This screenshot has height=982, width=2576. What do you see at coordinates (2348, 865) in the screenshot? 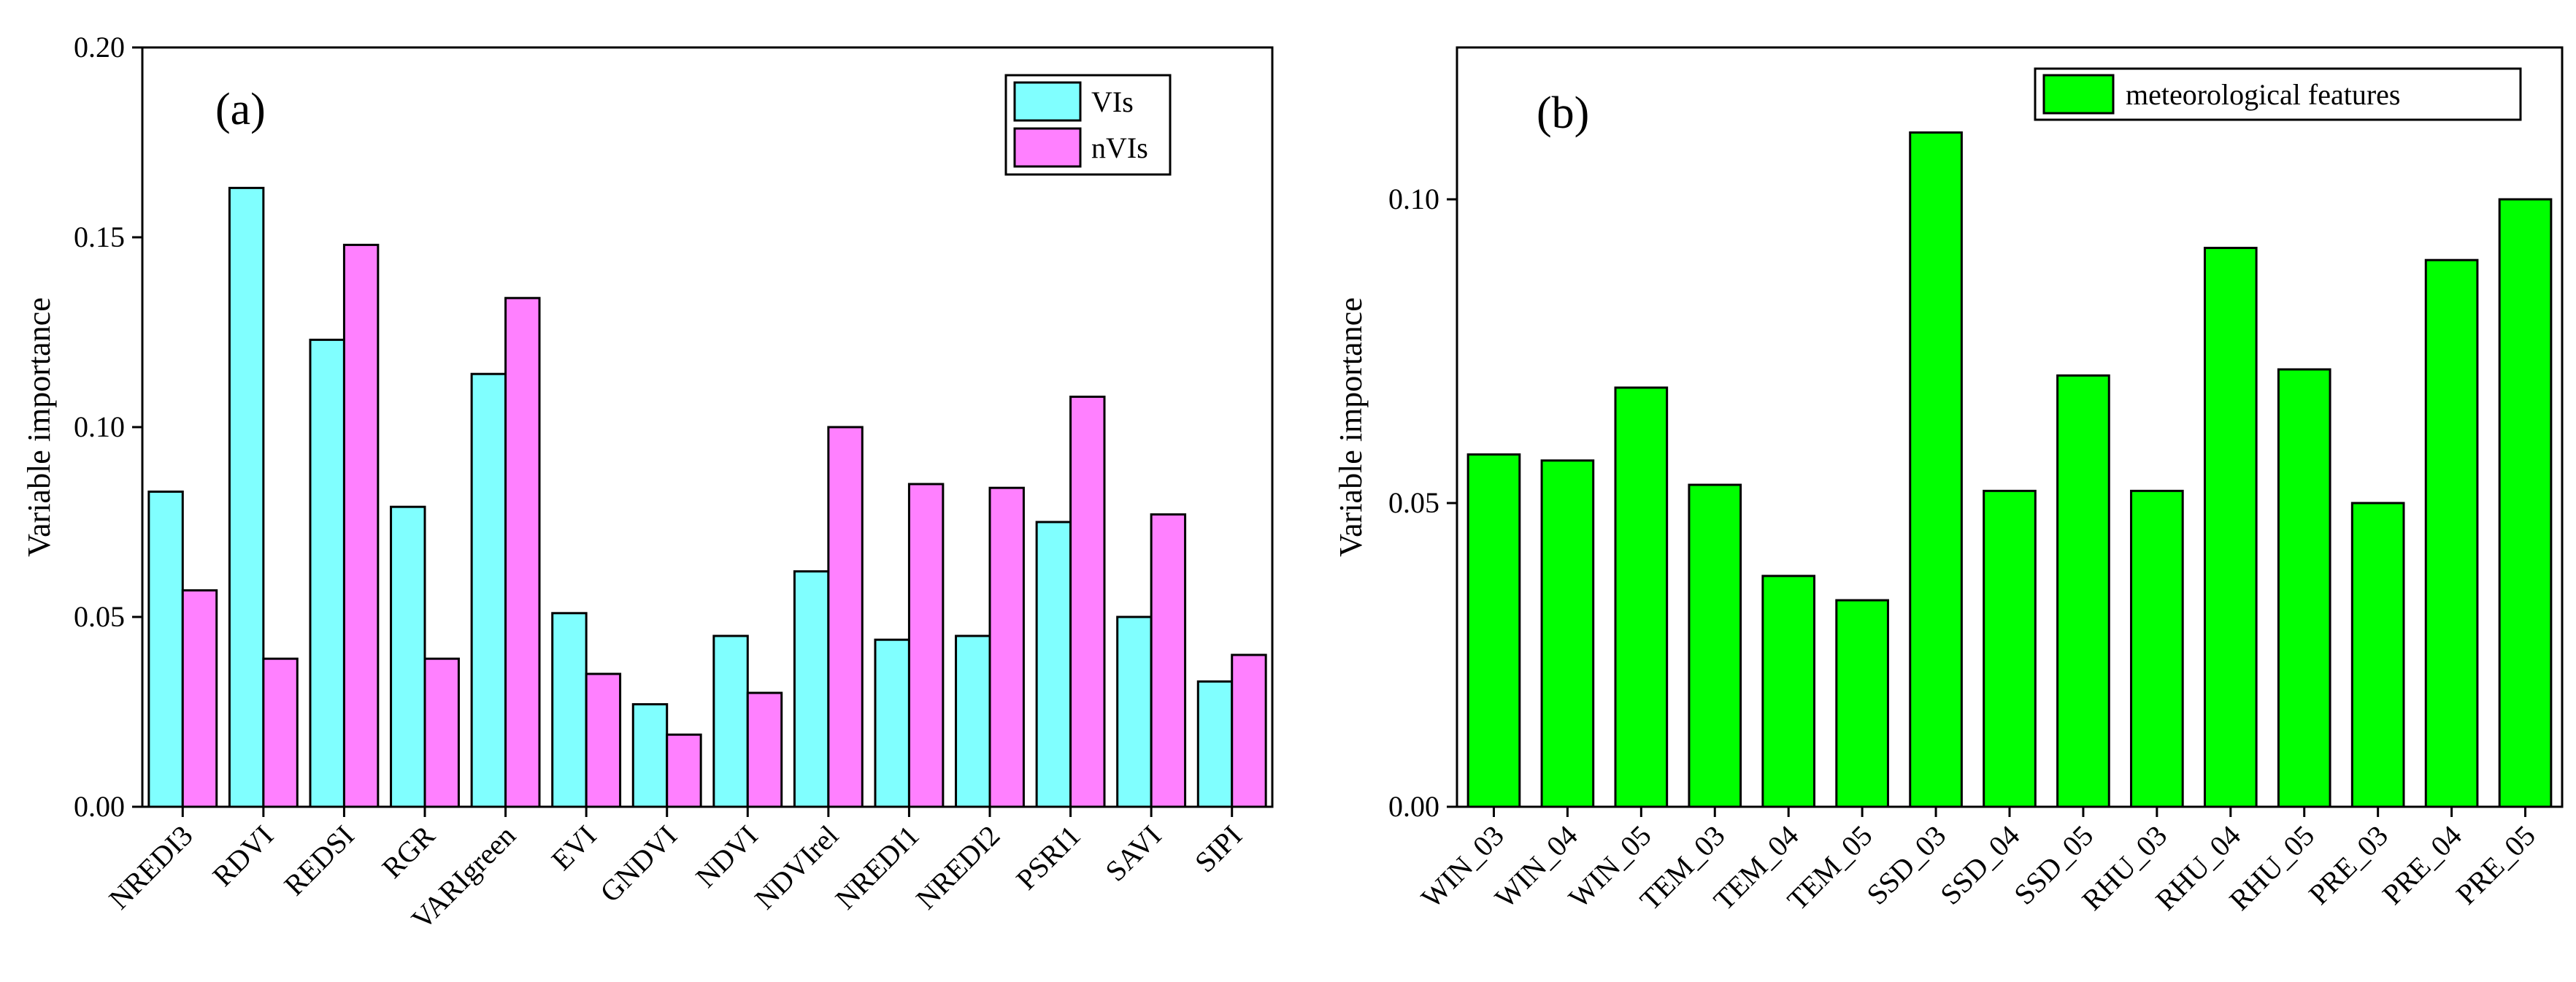
I see `x-tick-label-pre-03: PRE_03` at bounding box center [2348, 865].